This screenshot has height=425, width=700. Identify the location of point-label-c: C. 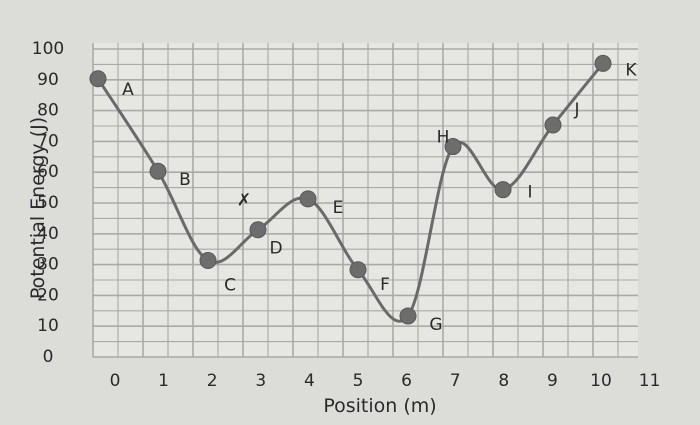
(230, 286).